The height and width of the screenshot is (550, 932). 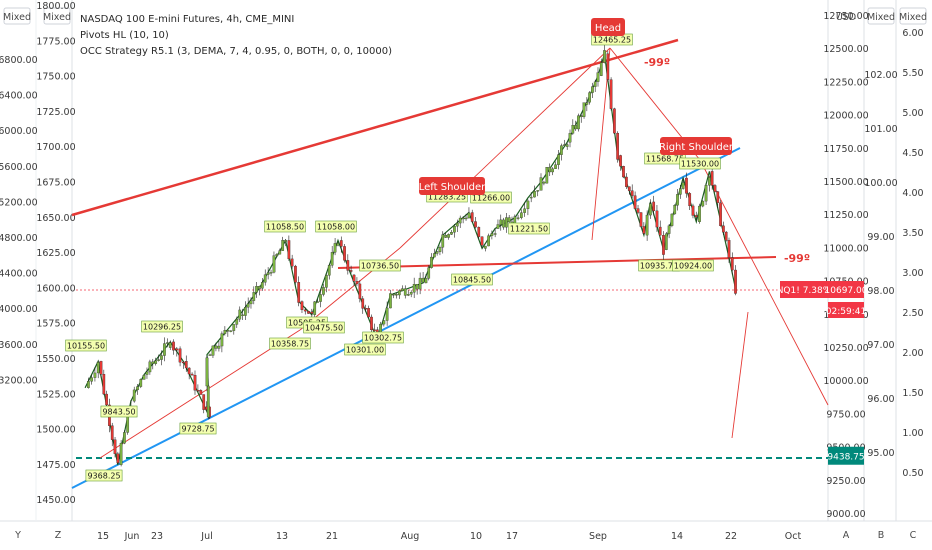 I want to click on bottom-letter-b: B, so click(x=881, y=535).